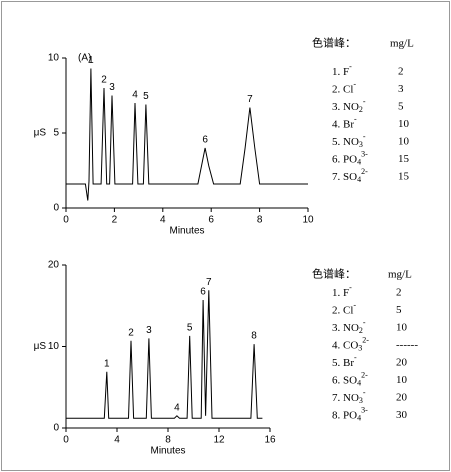 The width and height of the screenshot is (451, 472). I want to click on ion-name: 6. PO43-, so click(350, 157).